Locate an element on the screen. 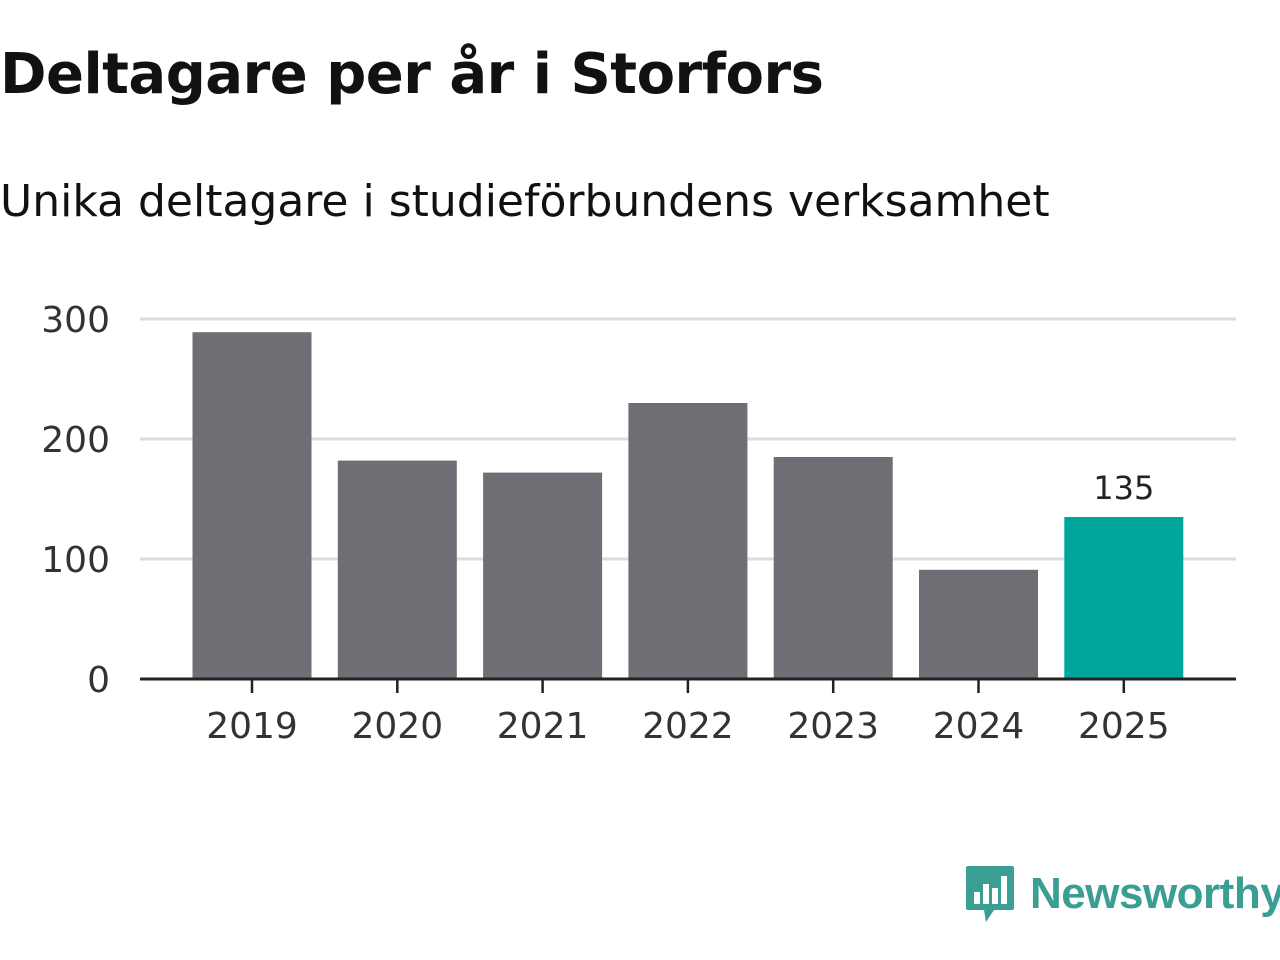  x-tick-label: 2024 is located at coordinates (979, 726).